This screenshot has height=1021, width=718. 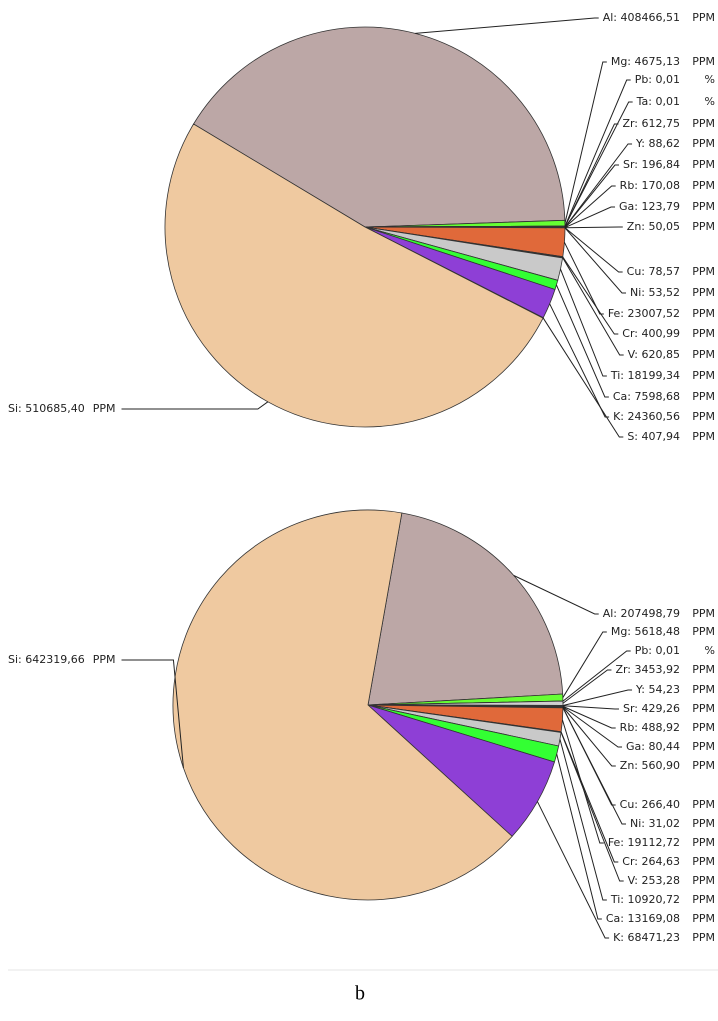 I want to click on slice-label: Cr: 400,99, so click(x=651, y=333).